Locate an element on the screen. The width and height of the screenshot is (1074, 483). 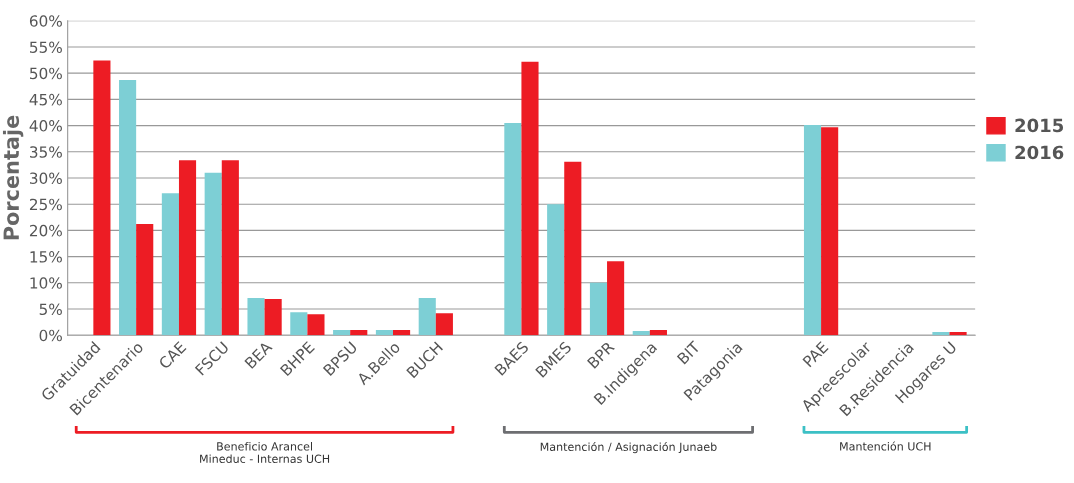
y-axis-title: Porcentaje is located at coordinates (13, 177).